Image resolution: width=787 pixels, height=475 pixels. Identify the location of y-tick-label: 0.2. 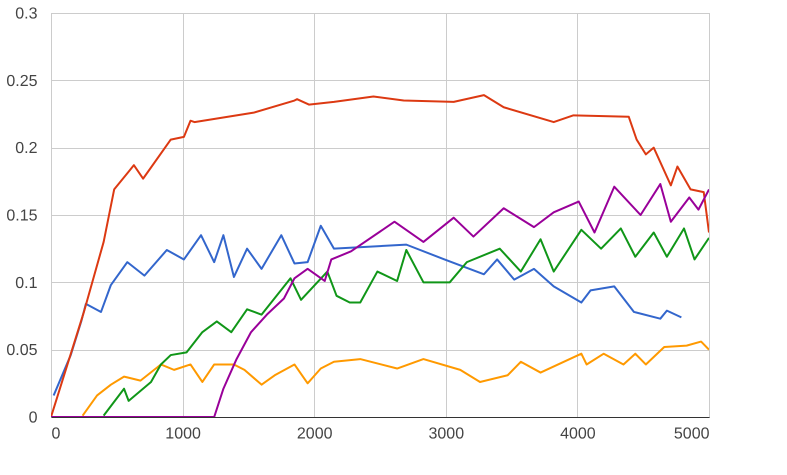
(26, 149).